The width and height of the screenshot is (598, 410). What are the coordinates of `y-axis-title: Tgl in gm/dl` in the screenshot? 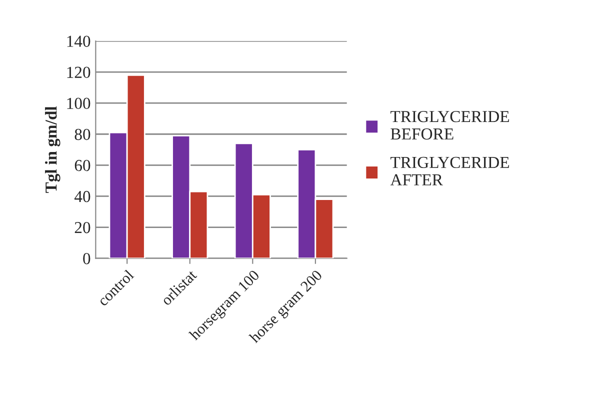 It's located at (52, 149).